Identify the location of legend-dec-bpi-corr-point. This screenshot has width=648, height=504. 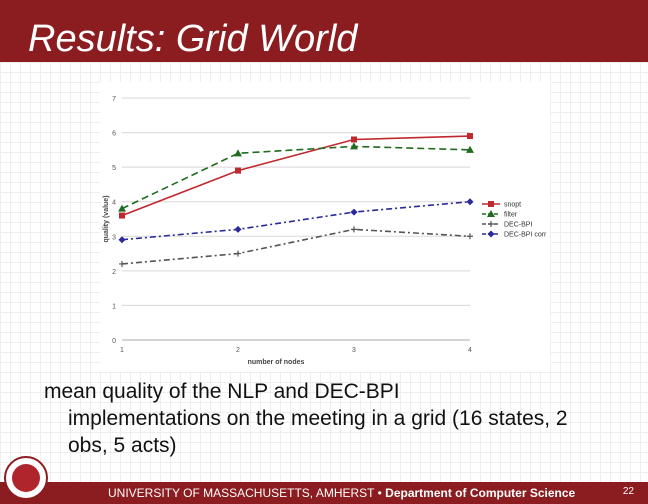
(491, 234).